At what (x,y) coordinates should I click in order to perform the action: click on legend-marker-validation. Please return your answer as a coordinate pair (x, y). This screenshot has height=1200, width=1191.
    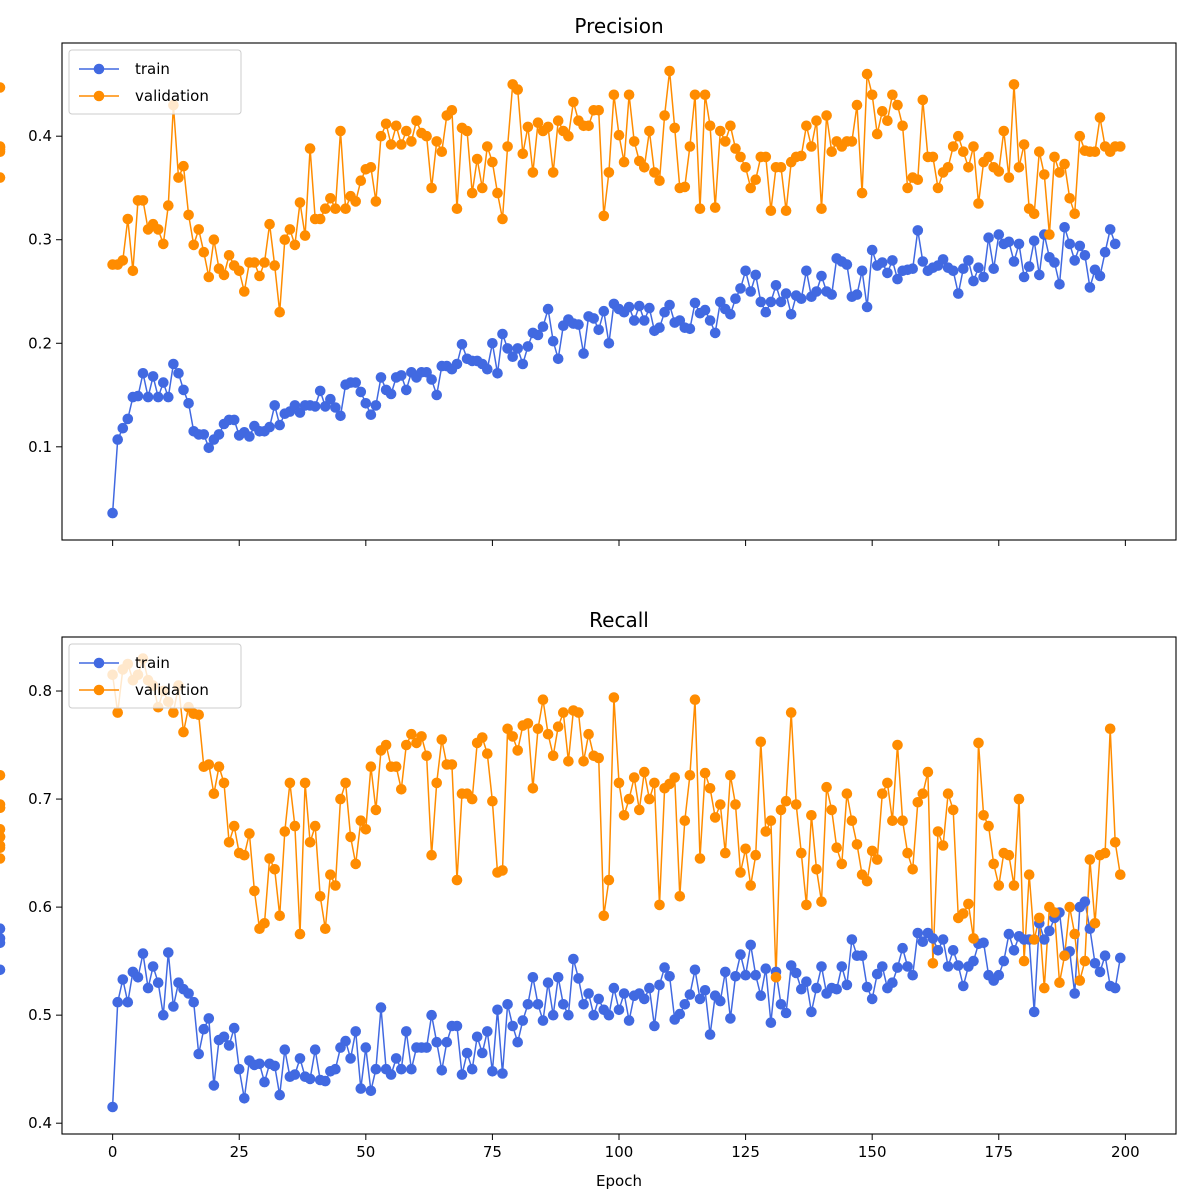
    Looking at the image, I should click on (99, 96).